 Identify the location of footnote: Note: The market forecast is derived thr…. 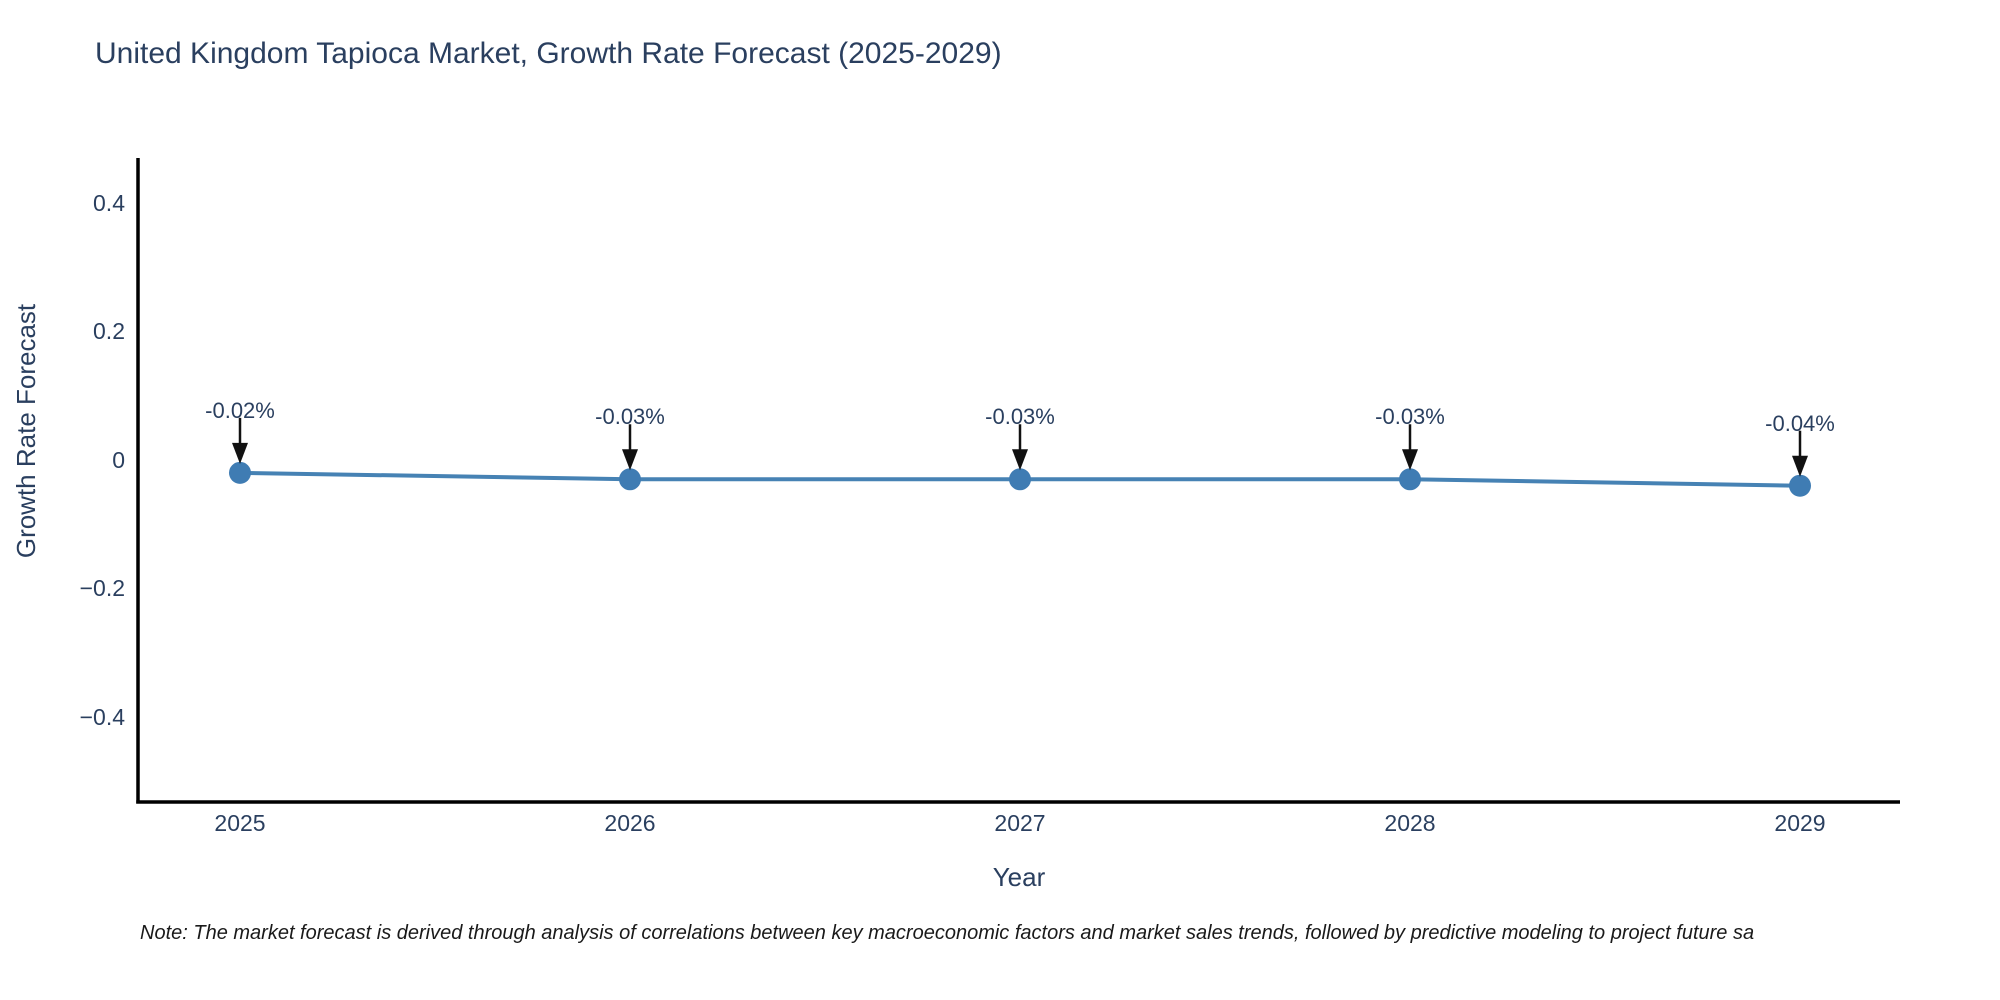
(947, 933).